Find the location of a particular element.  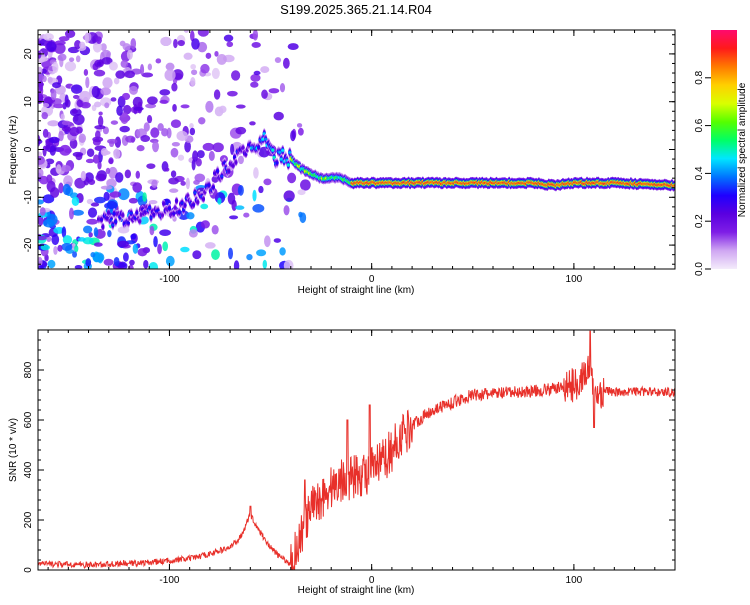

spectrogram-y-axis-label: Frequency (Hz) is located at coordinates (13, 150).